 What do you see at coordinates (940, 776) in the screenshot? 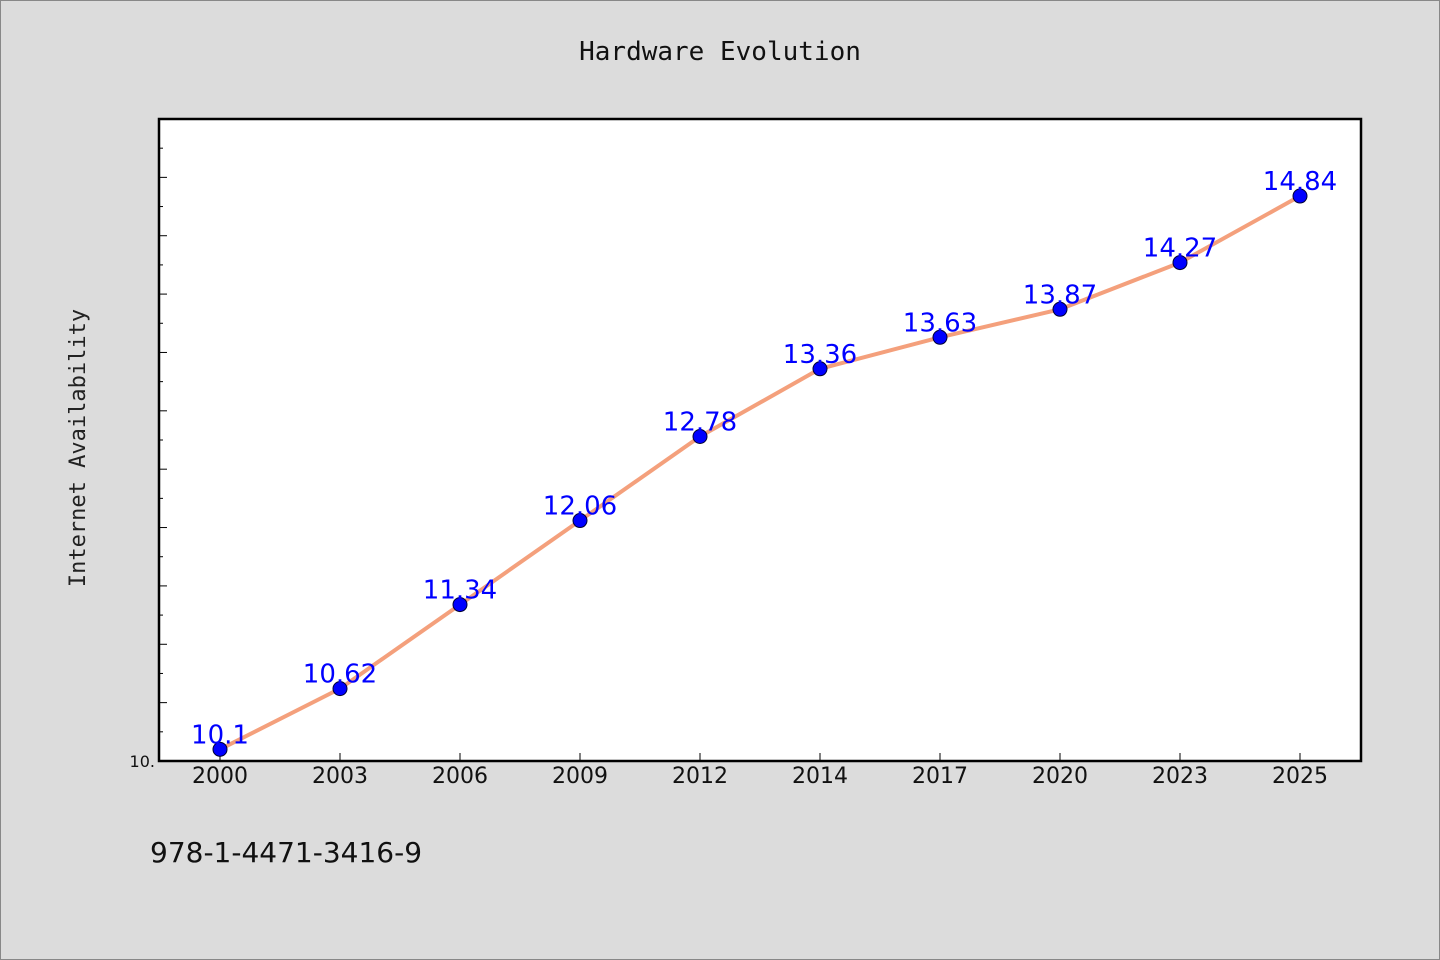
I see `x-tick-label: 2017` at bounding box center [940, 776].